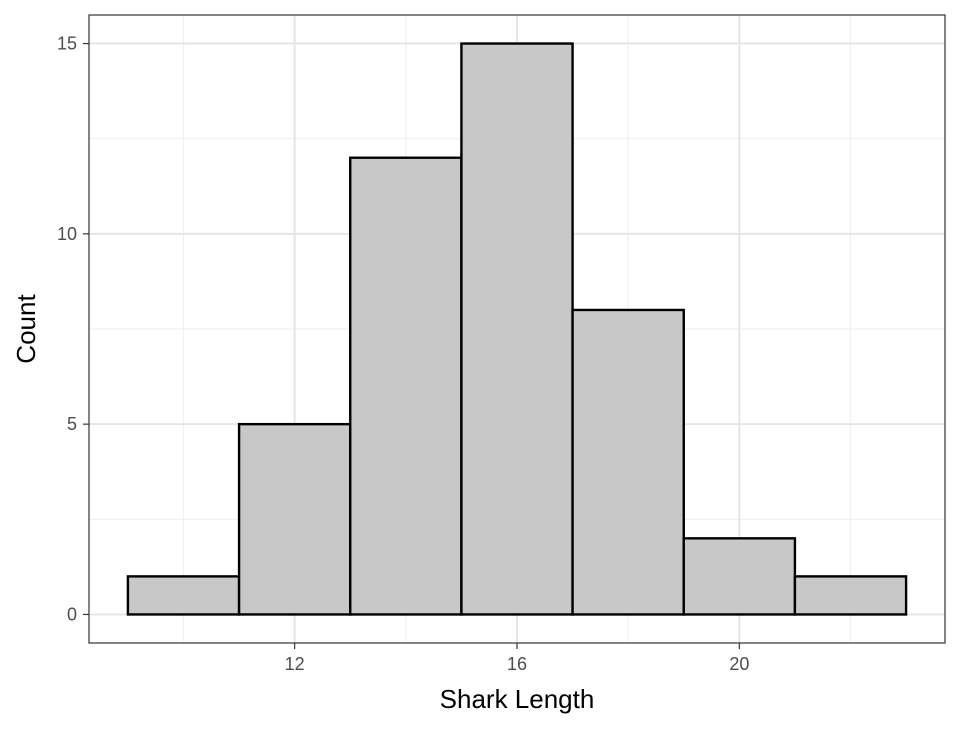  What do you see at coordinates (739, 664) in the screenshot?
I see `x-tick-label: 20` at bounding box center [739, 664].